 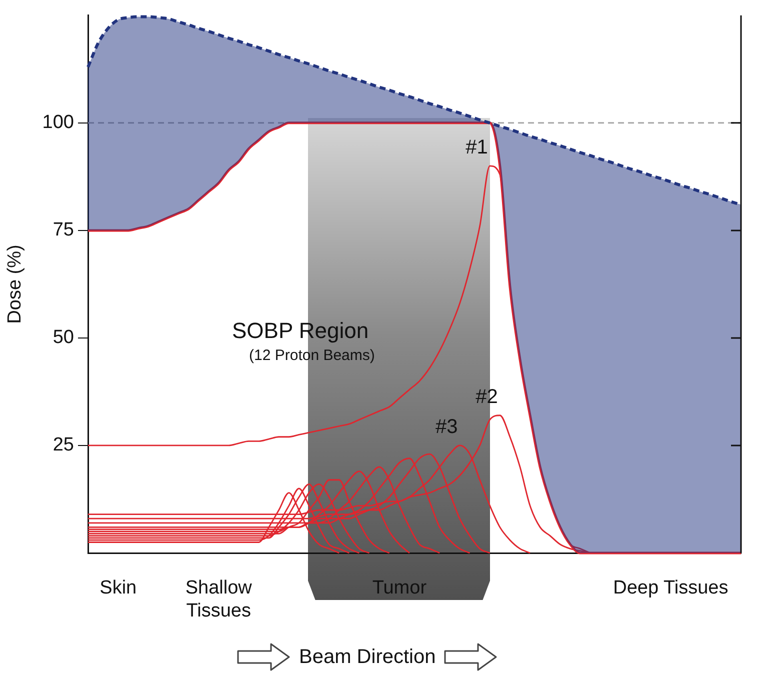 What do you see at coordinates (118, 588) in the screenshot?
I see `x-tick-label: Skin` at bounding box center [118, 588].